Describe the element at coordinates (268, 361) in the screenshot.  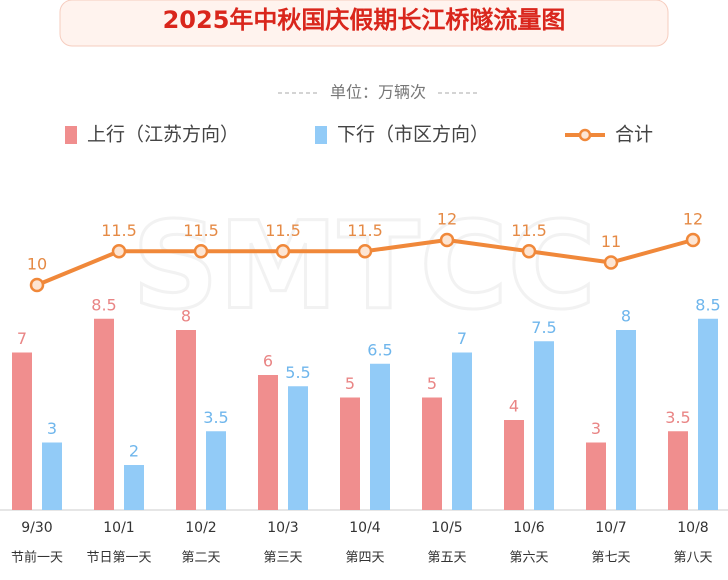
I see `data-label: 6` at that location.